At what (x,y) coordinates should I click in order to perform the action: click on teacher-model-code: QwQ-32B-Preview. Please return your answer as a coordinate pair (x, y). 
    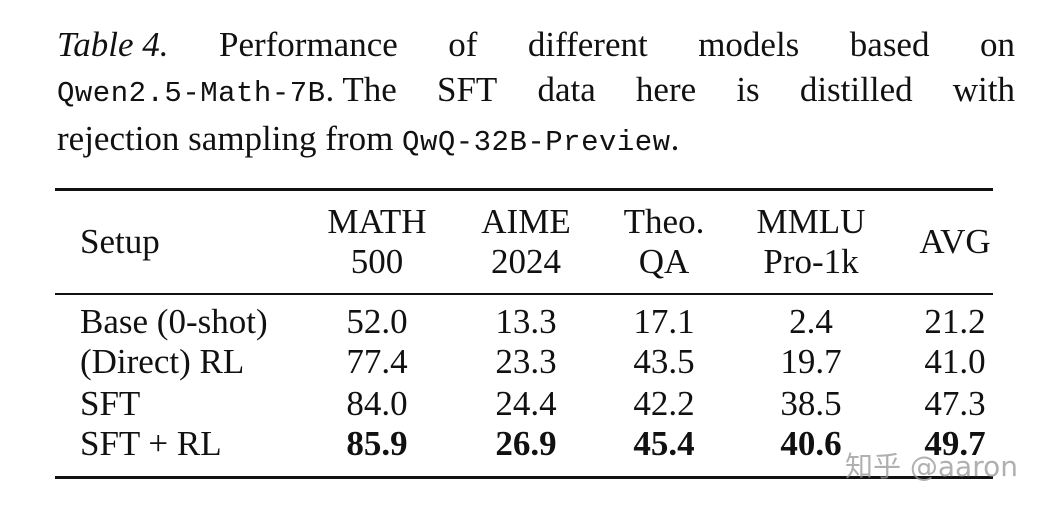
    Looking at the image, I should click on (536, 142).